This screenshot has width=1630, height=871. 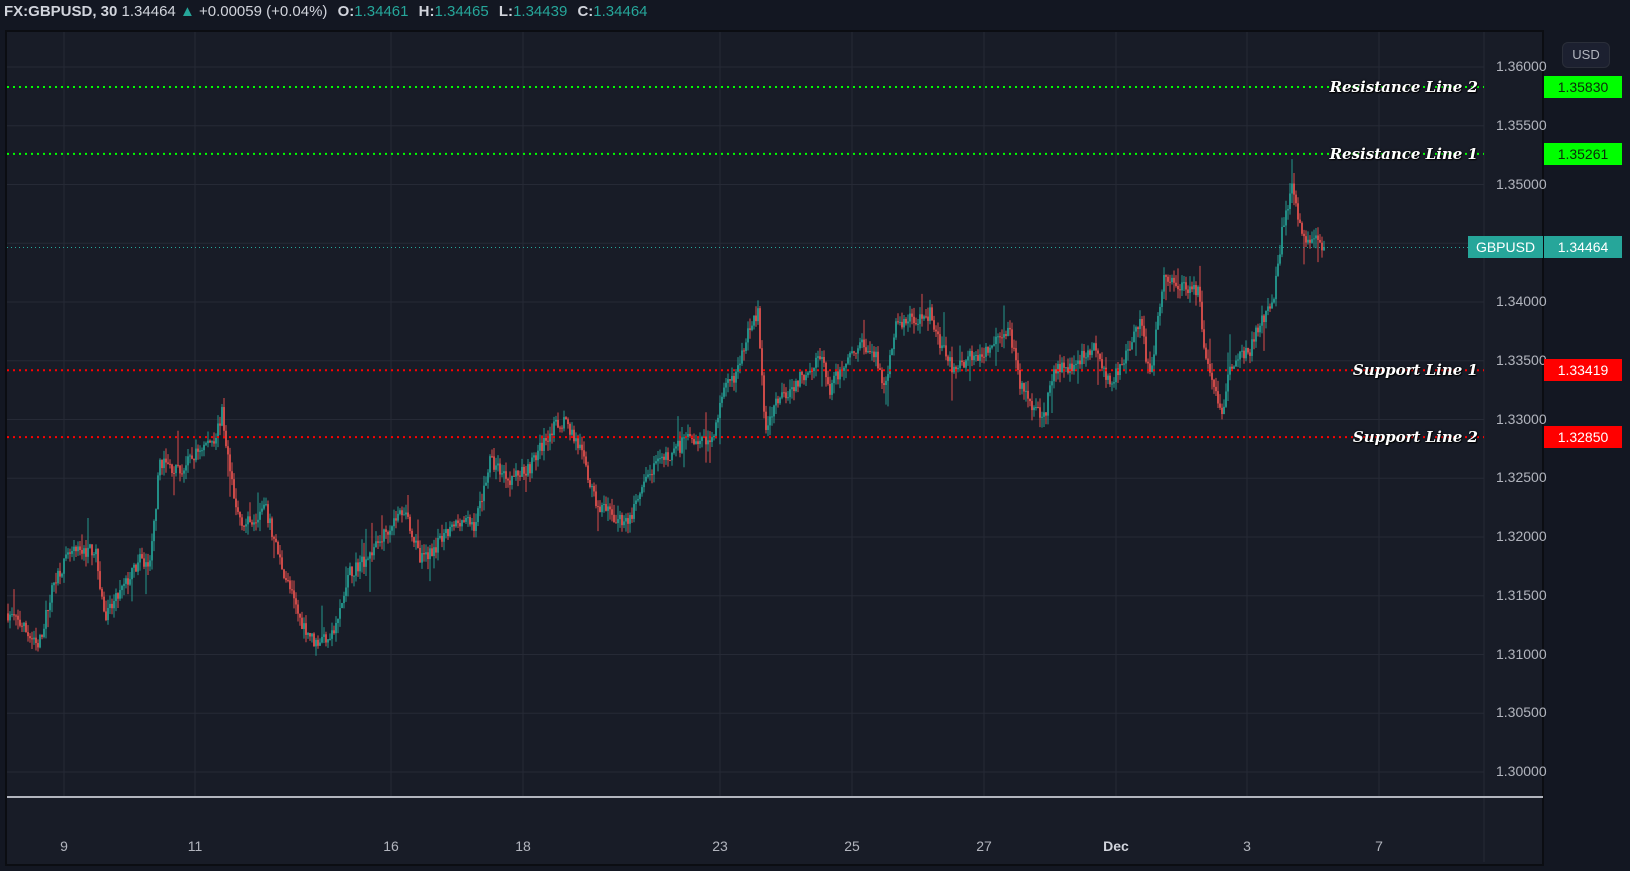 What do you see at coordinates (346, 11) in the screenshot?
I see `open-label: O:` at bounding box center [346, 11].